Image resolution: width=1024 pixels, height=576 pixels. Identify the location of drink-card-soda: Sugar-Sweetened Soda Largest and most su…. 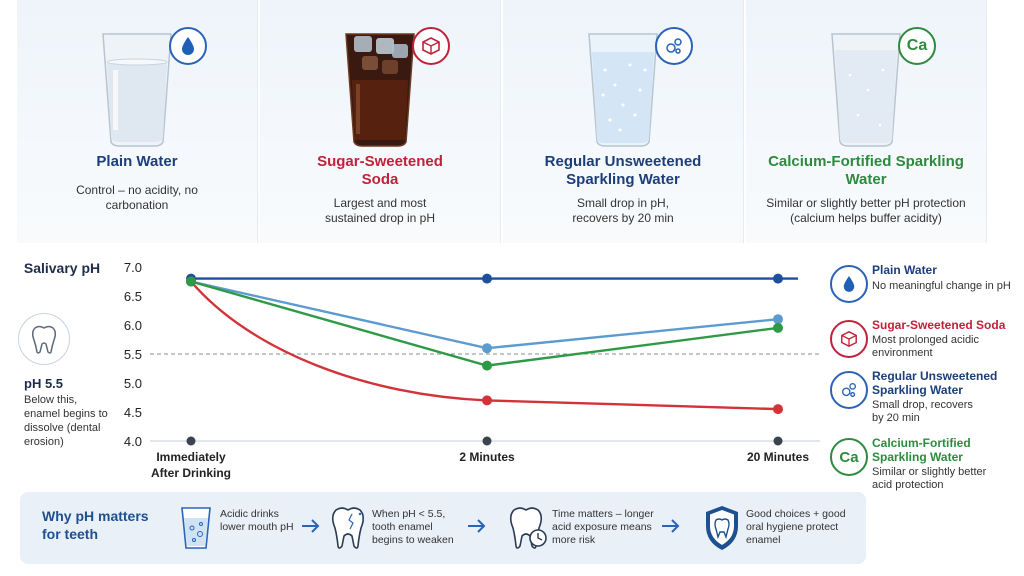
(380, 121).